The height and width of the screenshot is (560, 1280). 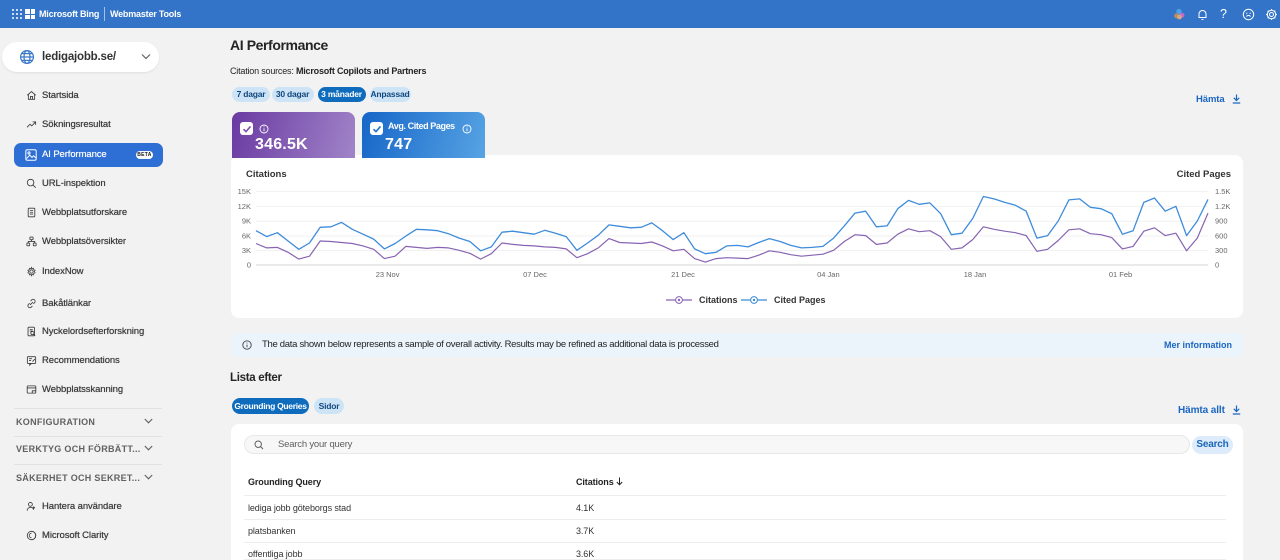 What do you see at coordinates (246, 221) in the screenshot?
I see `svg-text: 9K` at bounding box center [246, 221].